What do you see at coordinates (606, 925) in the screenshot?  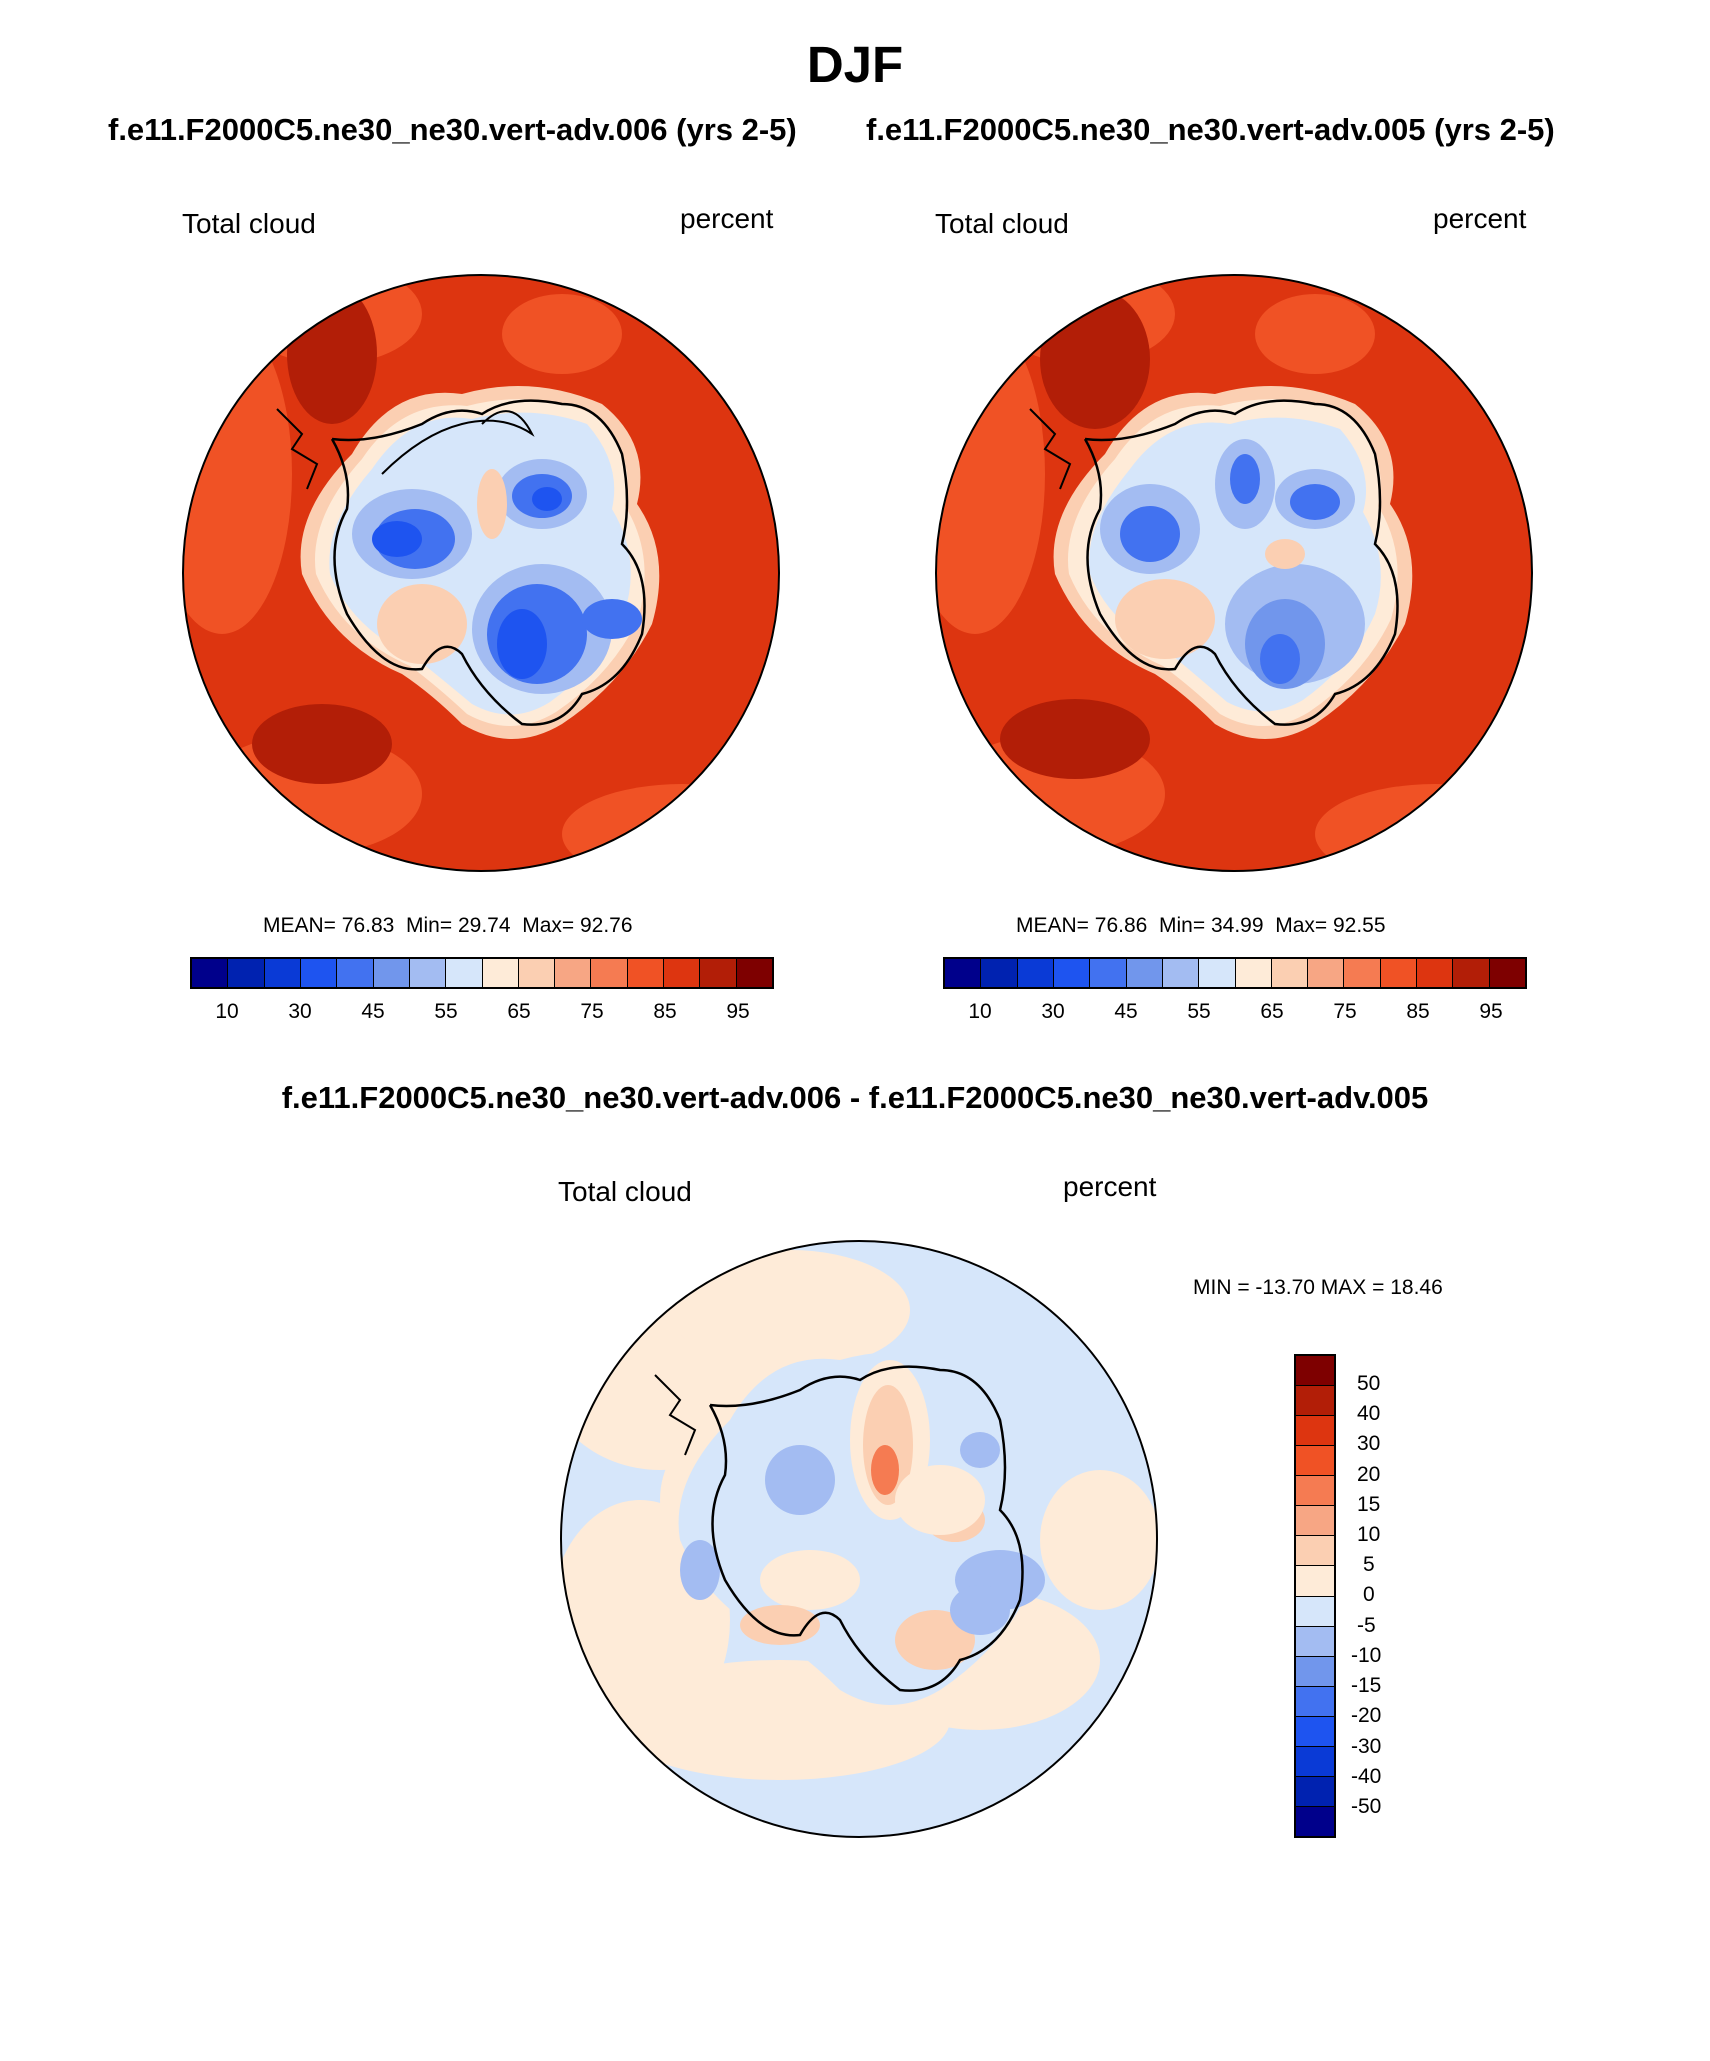 I see `left-max-value: 92.76` at bounding box center [606, 925].